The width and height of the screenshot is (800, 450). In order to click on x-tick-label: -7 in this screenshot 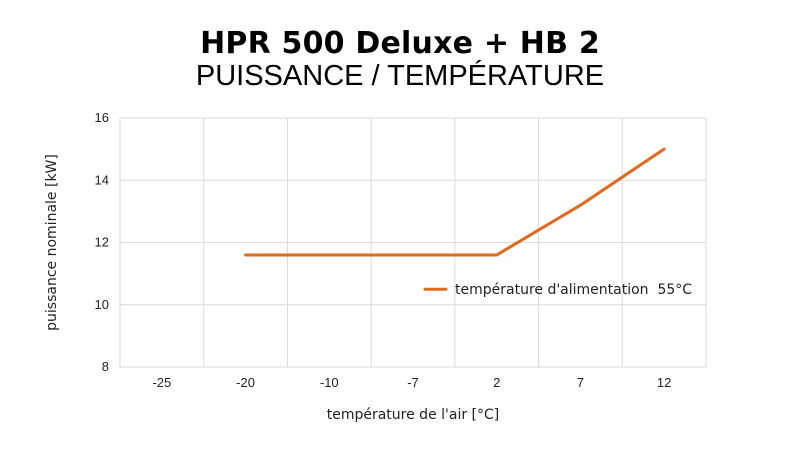, I will do `click(413, 382)`.